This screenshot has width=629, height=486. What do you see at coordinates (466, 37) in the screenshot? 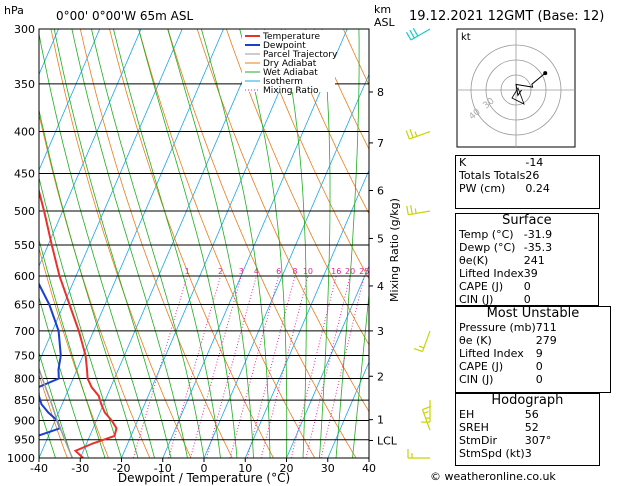
I see `hodograph-unit-label: kt` at bounding box center [466, 37].